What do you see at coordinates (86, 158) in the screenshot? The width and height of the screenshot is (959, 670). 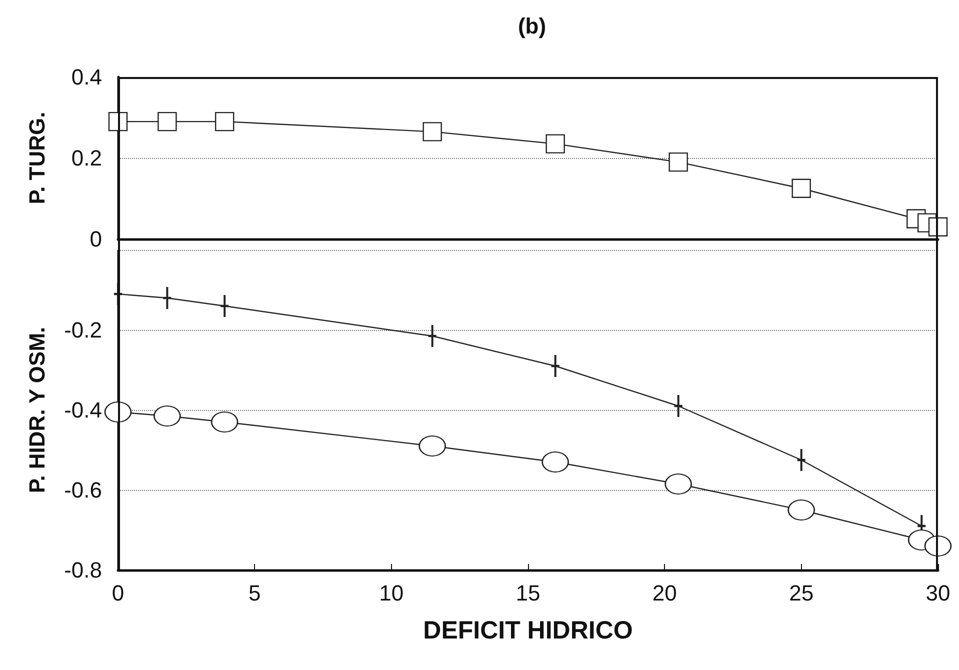 I see `y-tick-label: 0.2` at bounding box center [86, 158].